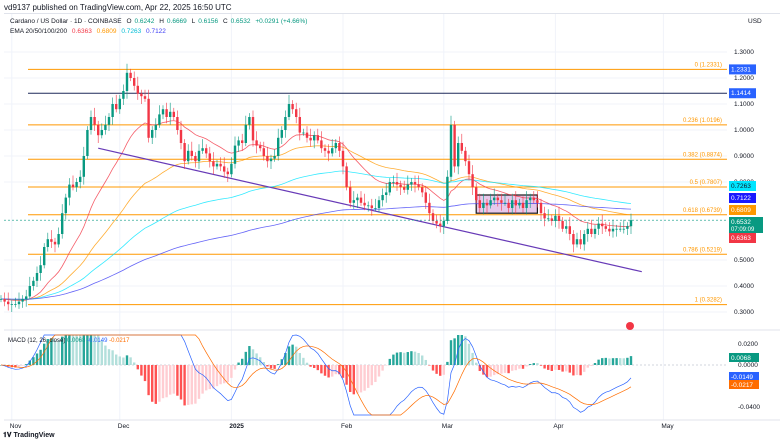  Describe the element at coordinates (16, 426) in the screenshot. I see `time-tick: Nov` at that location.